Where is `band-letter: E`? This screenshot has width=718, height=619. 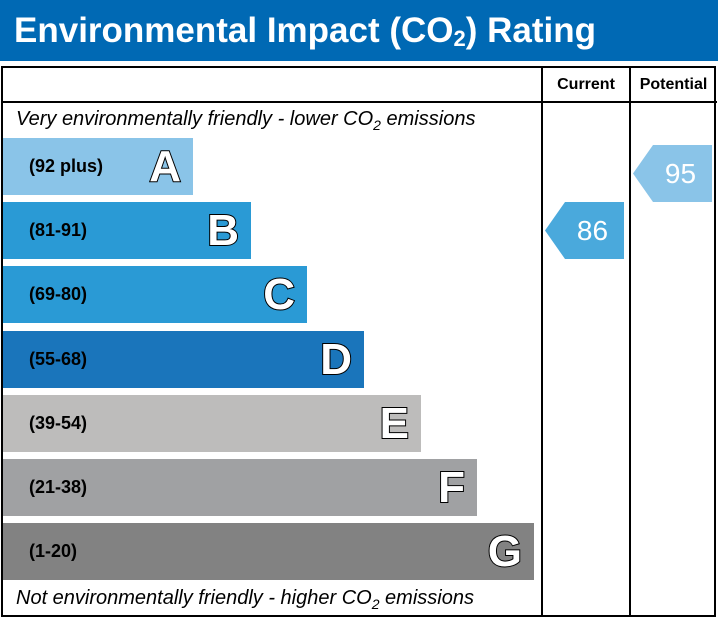 band-letter: E is located at coordinates (394, 423).